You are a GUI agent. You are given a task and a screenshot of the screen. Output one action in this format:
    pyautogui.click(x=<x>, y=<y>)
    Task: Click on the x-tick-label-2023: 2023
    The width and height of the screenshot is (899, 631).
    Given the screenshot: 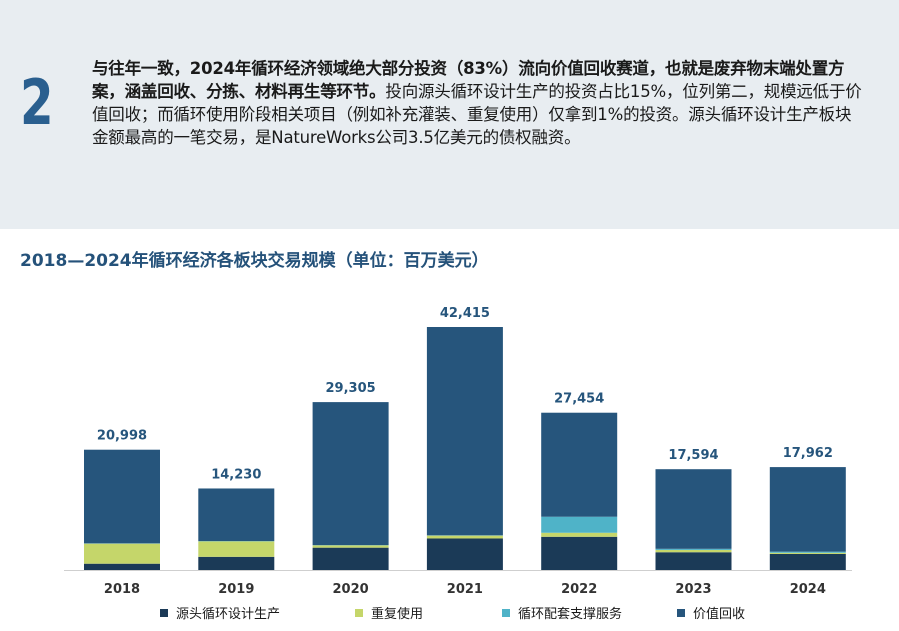 What is the action you would take?
    pyautogui.click(x=693, y=589)
    